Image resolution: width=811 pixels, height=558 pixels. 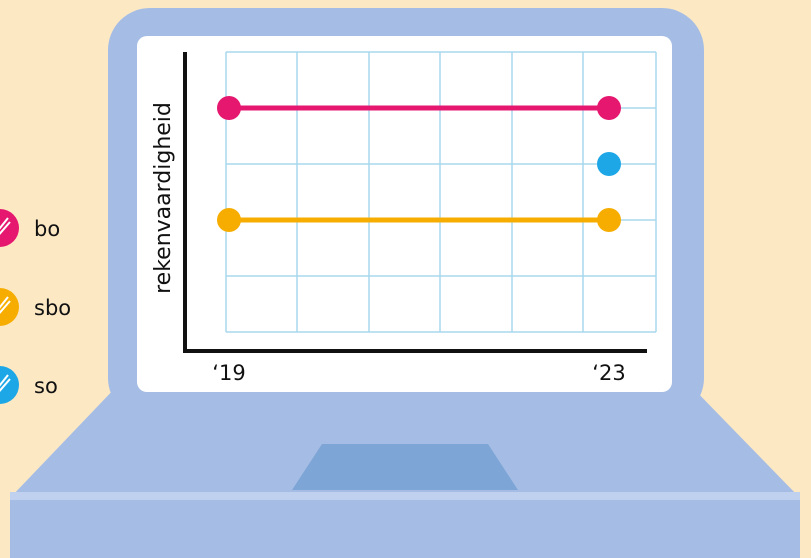 I want to click on laptop-touchpad, so click(x=405, y=467).